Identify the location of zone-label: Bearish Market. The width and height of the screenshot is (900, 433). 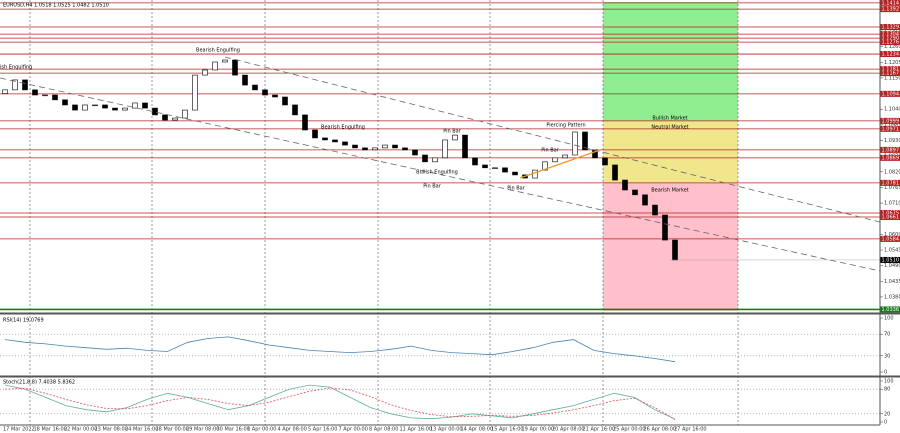
(670, 190).